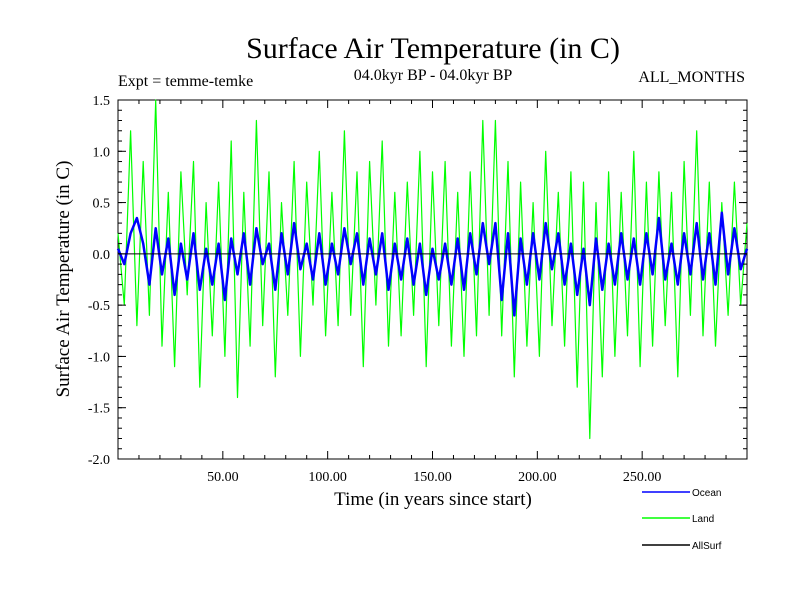  I want to click on y-axis-label: Surface Air Temperature (in C), so click(63, 279).